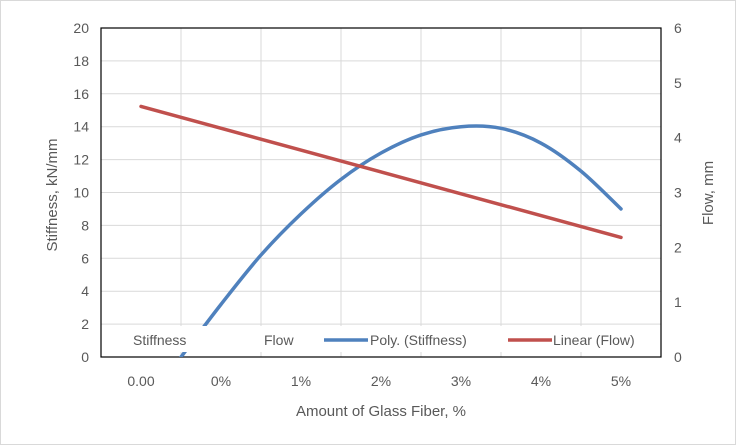 The width and height of the screenshot is (736, 445). Describe the element at coordinates (541, 381) in the screenshot. I see `x-tick-label: 4%` at that location.